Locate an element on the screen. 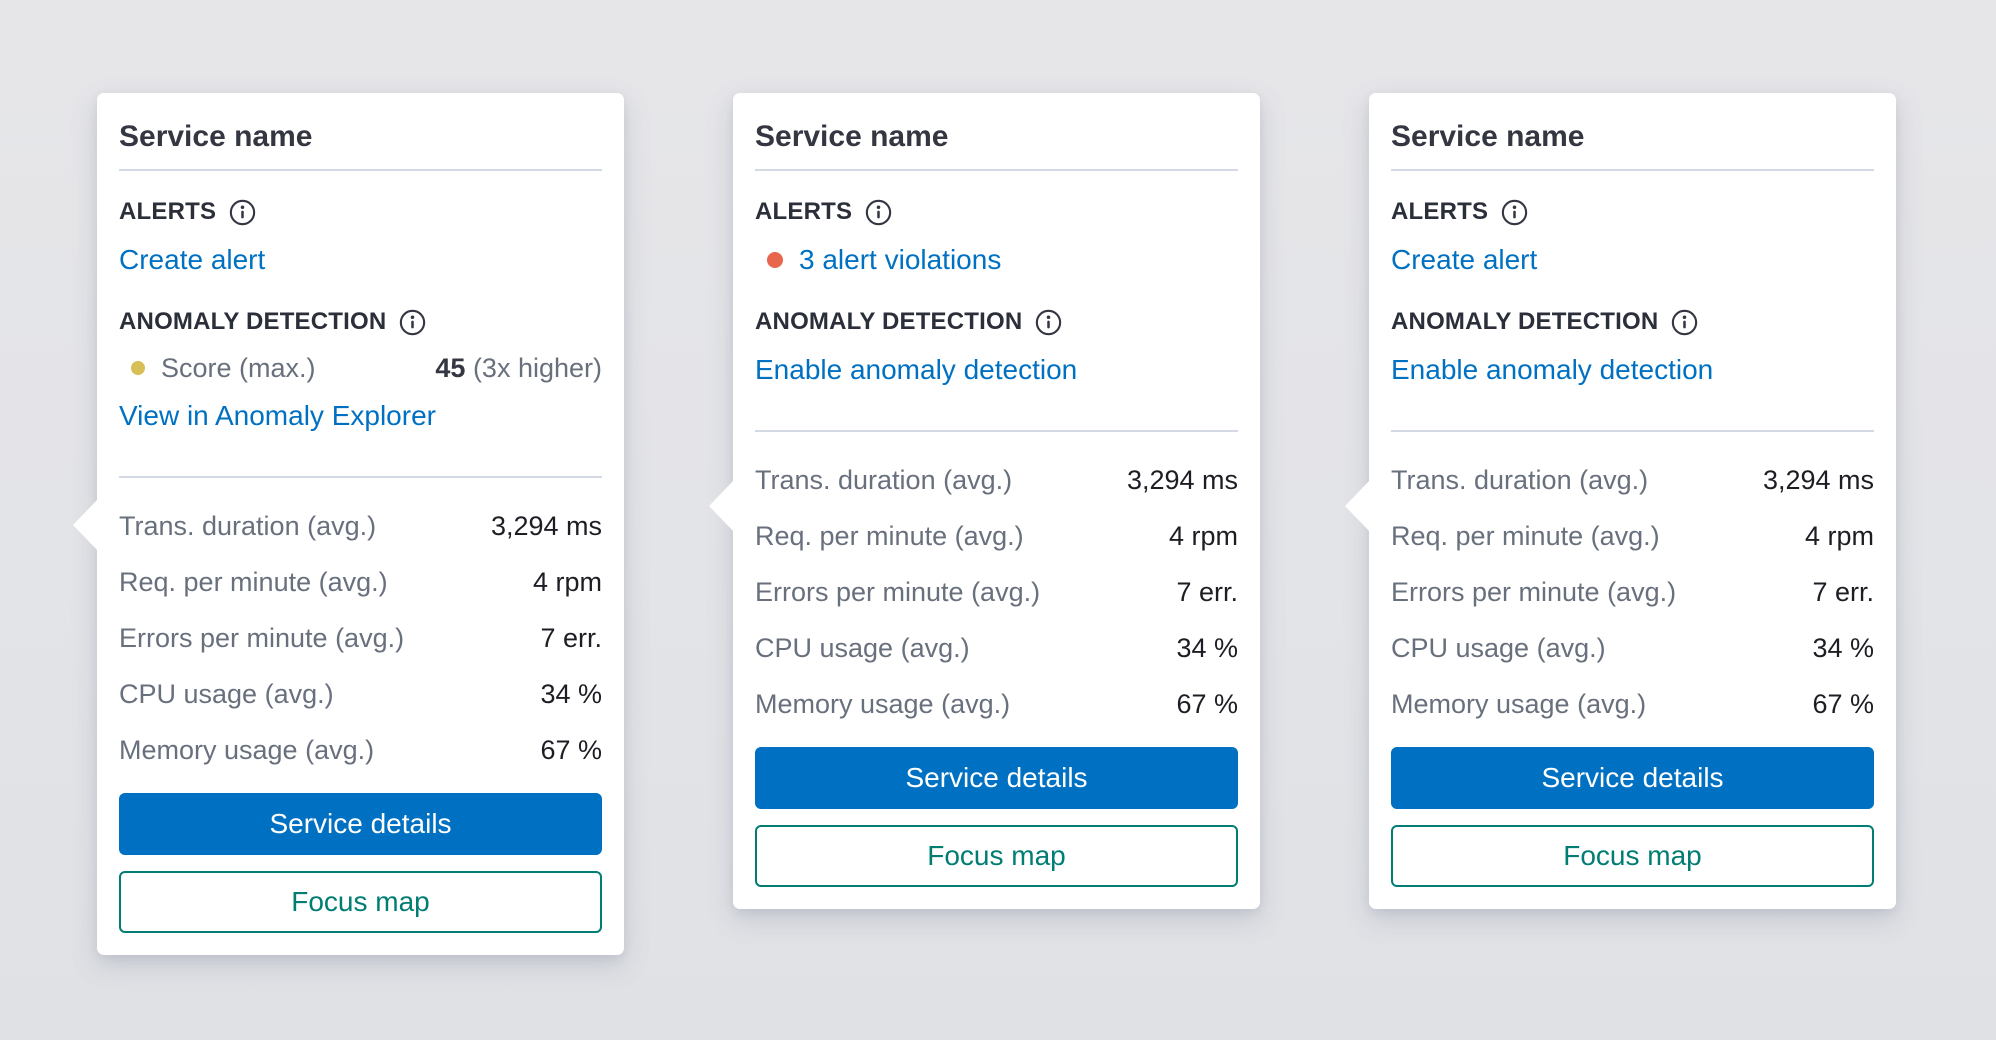 The height and width of the screenshot is (1040, 1996). view-anomaly-explorer-link: View in Anomaly Explorer is located at coordinates (277, 415).